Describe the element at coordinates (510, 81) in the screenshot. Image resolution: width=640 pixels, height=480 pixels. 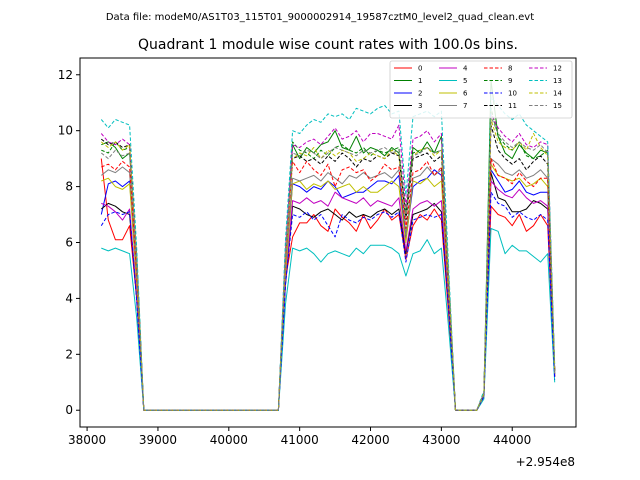
I see `legend-label-9: 9` at that location.